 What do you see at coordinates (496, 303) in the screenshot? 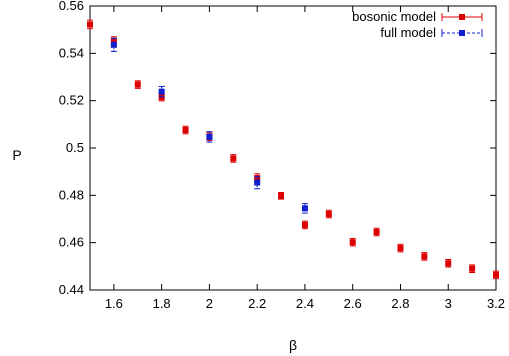
I see `x-tick-label: 3.2` at bounding box center [496, 303].